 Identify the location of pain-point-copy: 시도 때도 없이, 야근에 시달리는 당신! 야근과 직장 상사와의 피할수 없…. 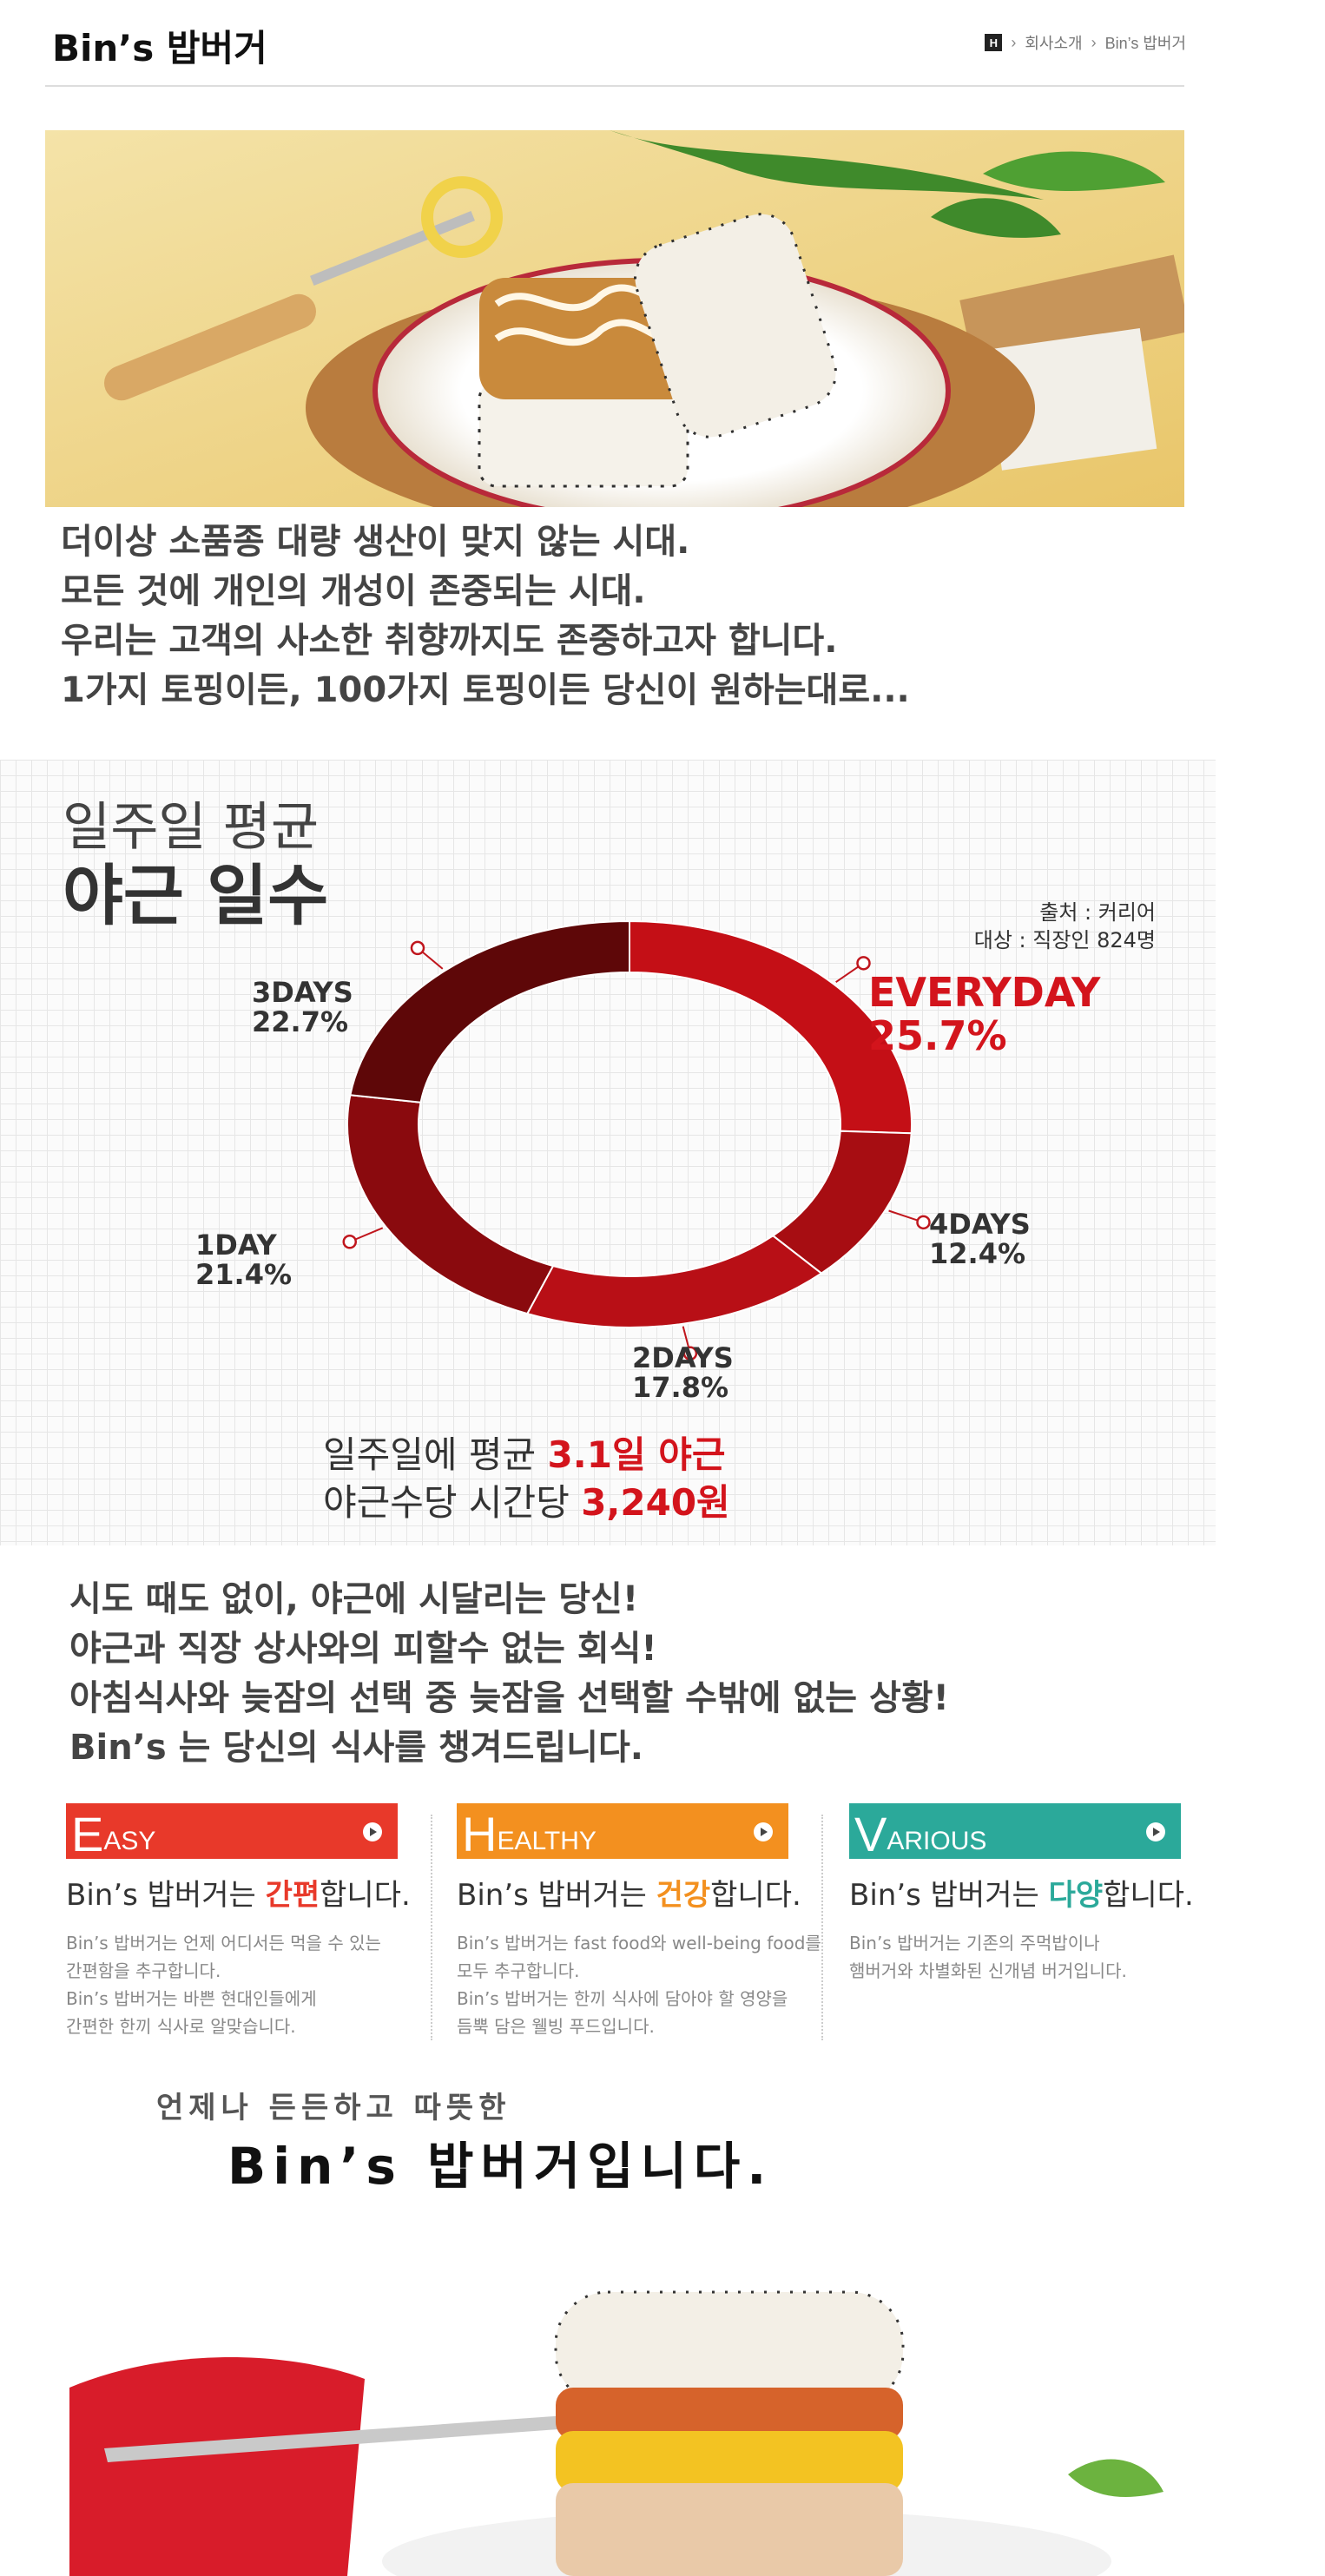
(647, 1674).